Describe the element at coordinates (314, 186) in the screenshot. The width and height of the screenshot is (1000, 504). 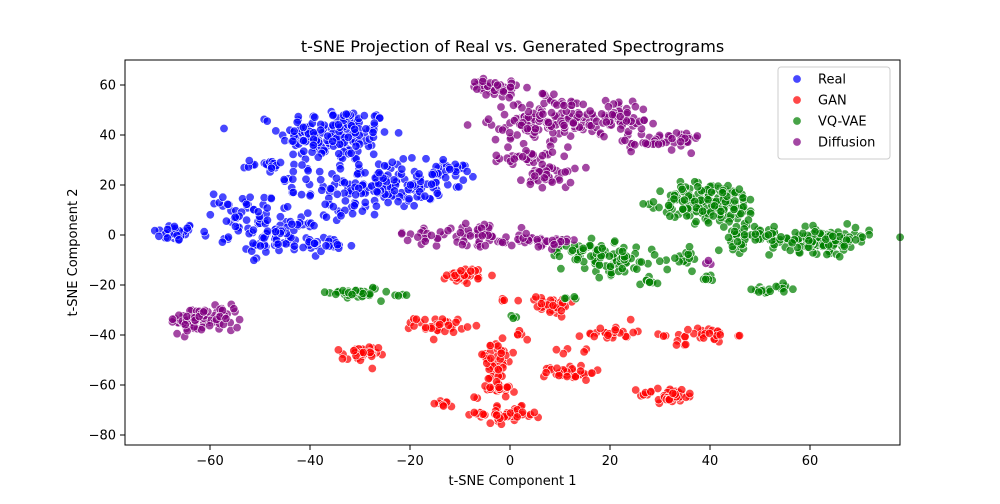
I see `series-real` at that location.